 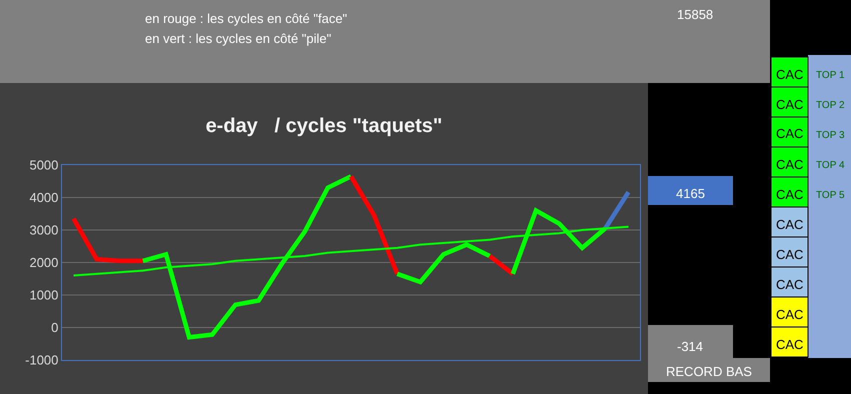 What do you see at coordinates (324, 126) in the screenshot?
I see `chart-title: e-day / cycles "taquets"` at bounding box center [324, 126].